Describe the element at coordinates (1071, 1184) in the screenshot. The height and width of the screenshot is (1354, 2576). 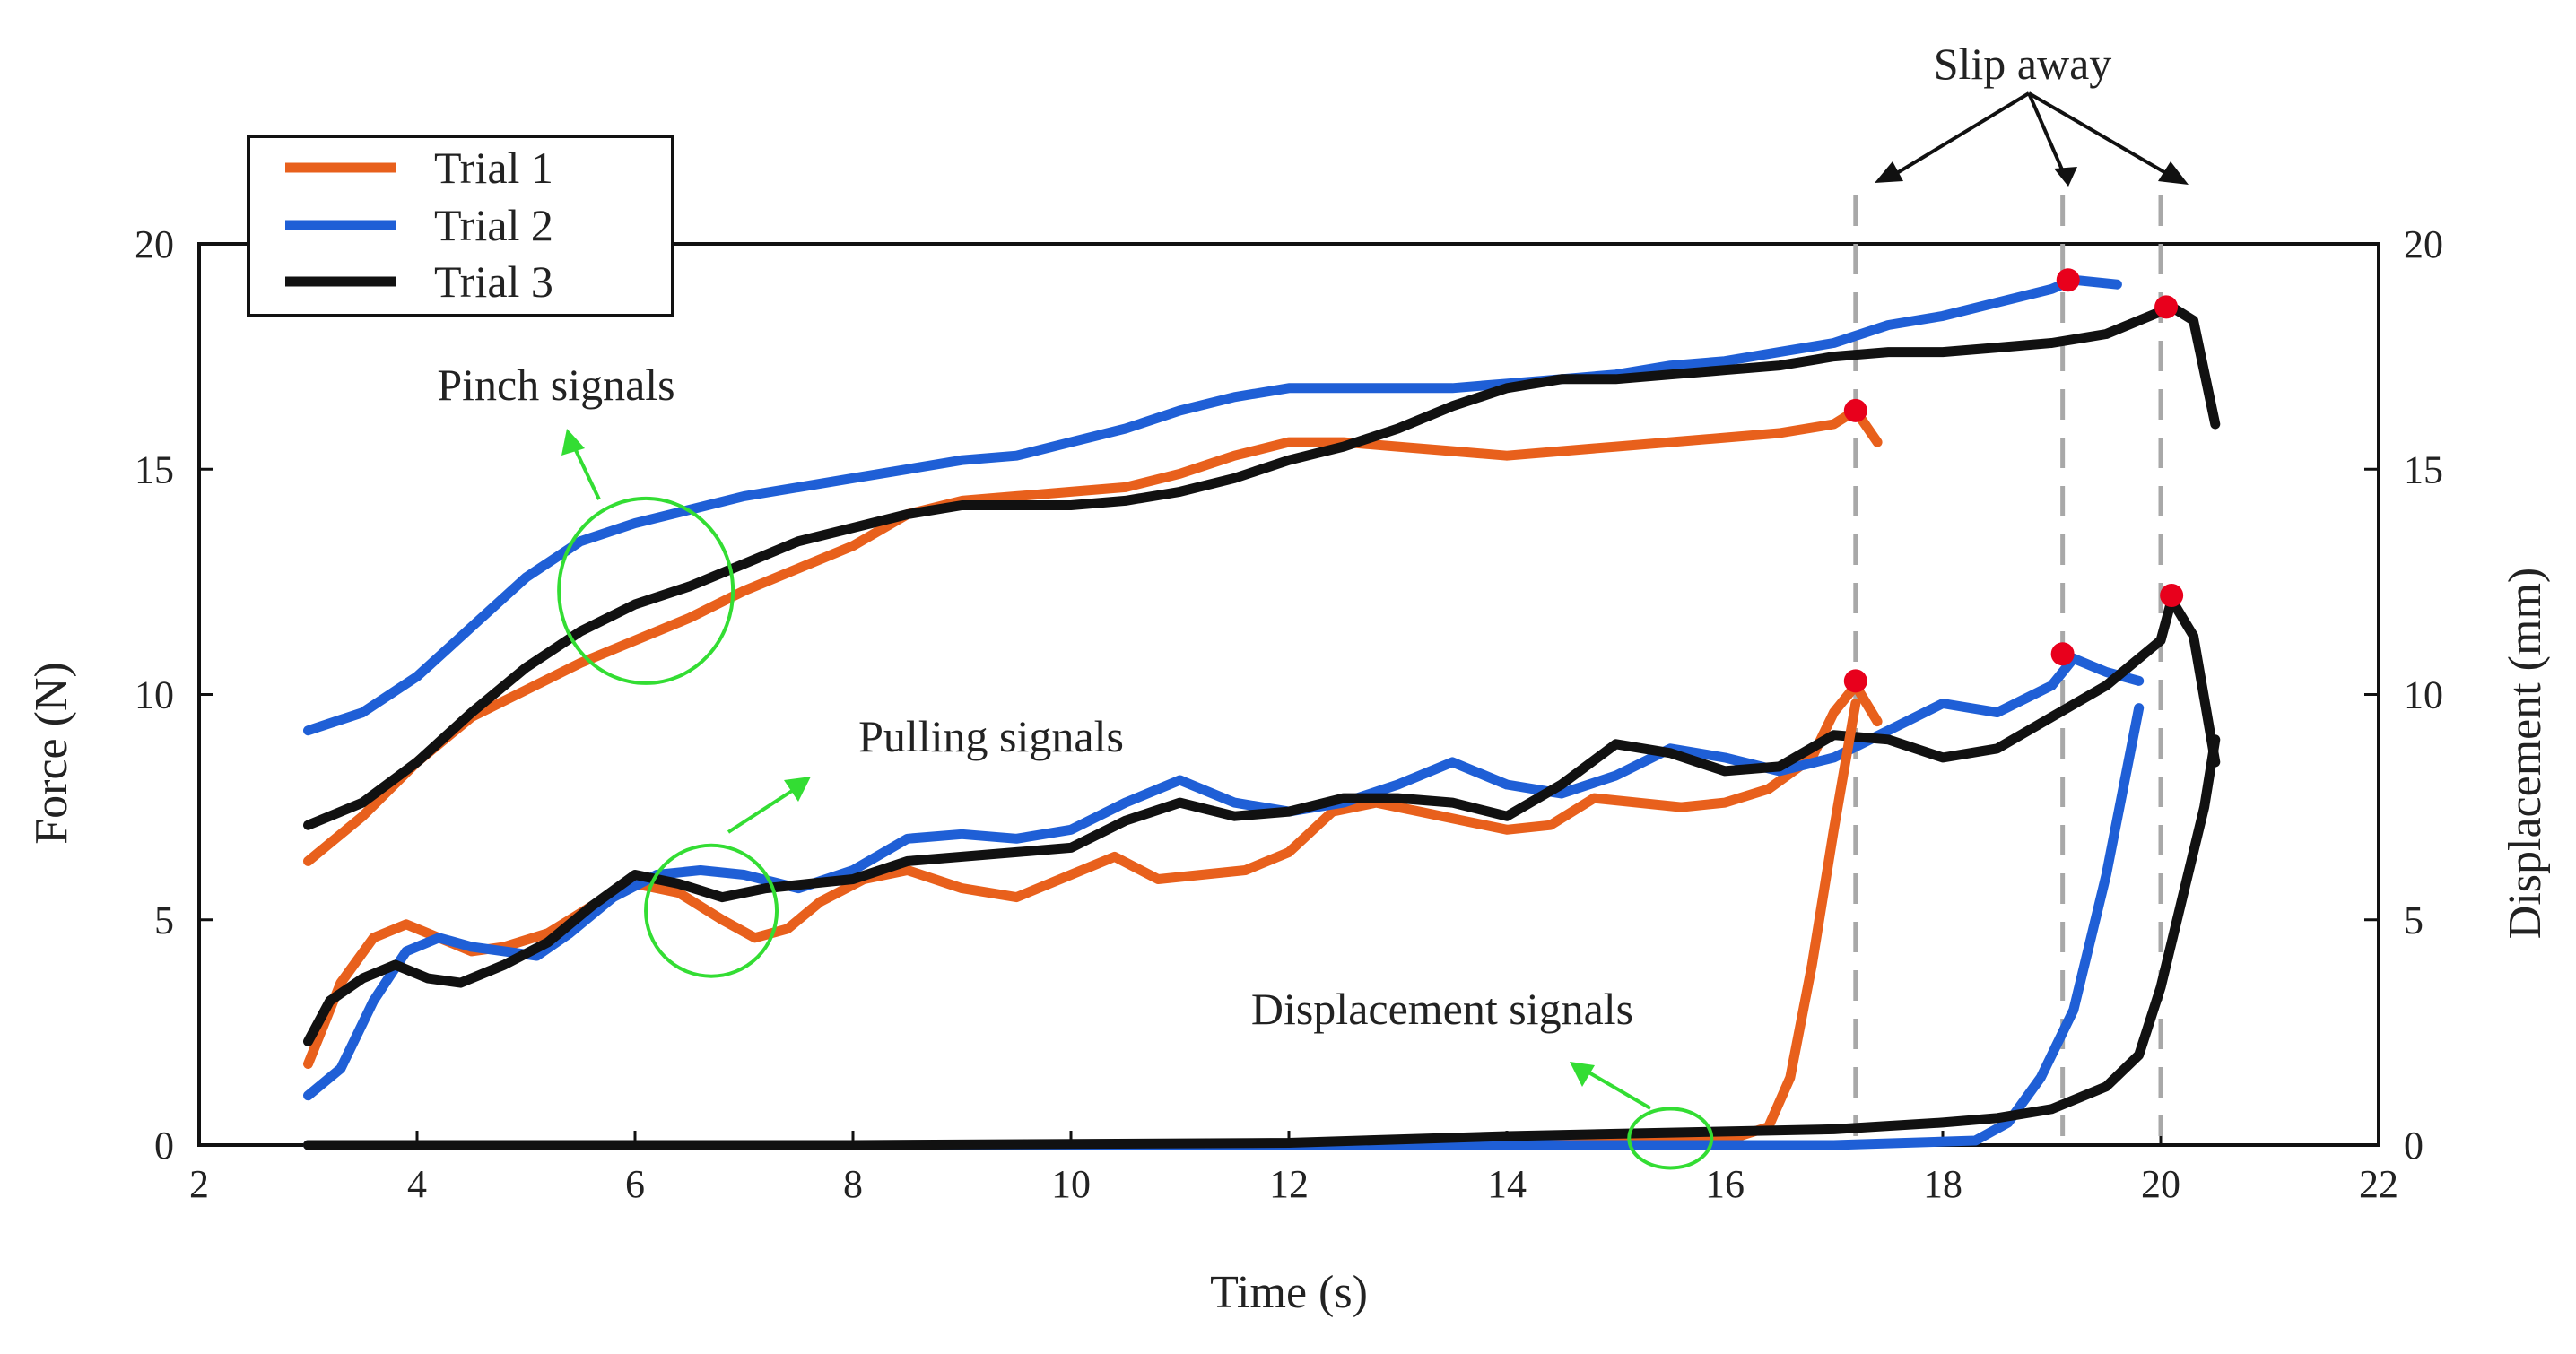
I see `x-tick-label: 10` at that location.